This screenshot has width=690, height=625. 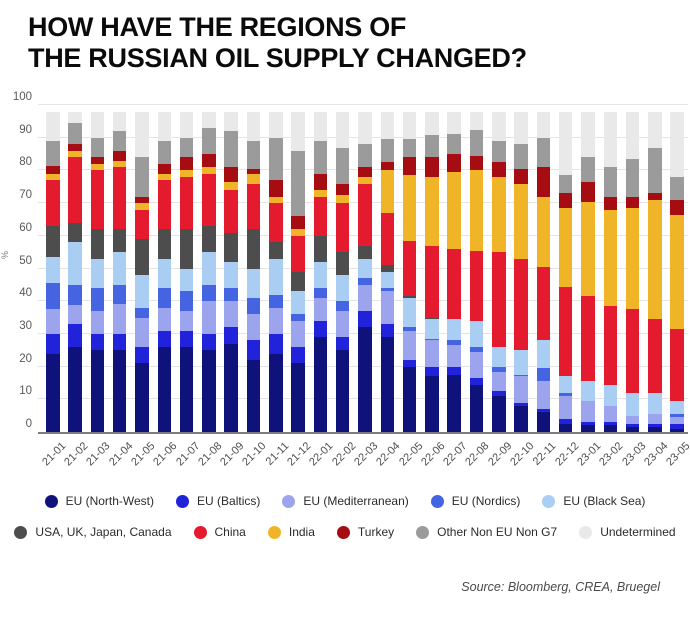 I want to click on legend-item: Undetermined, so click(x=627, y=532).